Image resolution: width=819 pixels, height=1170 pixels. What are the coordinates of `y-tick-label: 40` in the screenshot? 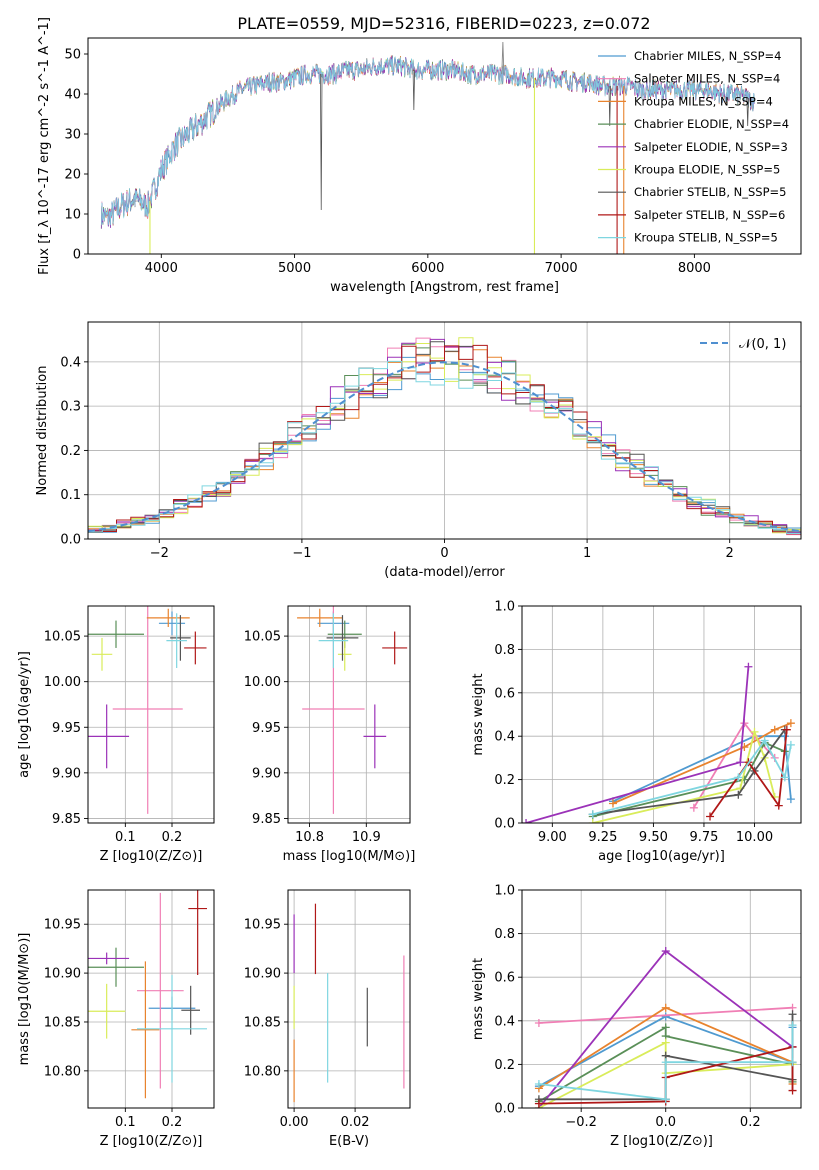 It's located at (72, 95).